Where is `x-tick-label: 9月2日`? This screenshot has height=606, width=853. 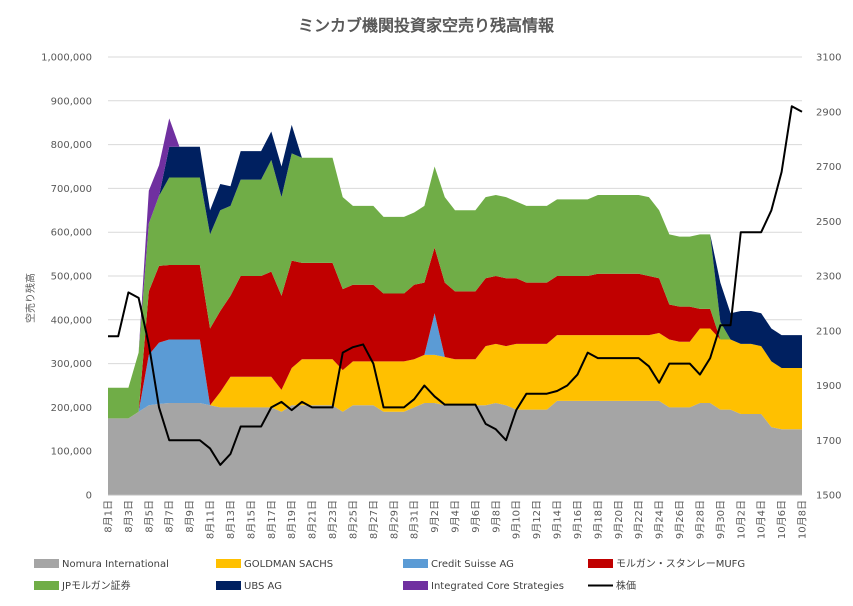 x-tick-label: 9月2日 is located at coordinates (435, 516).